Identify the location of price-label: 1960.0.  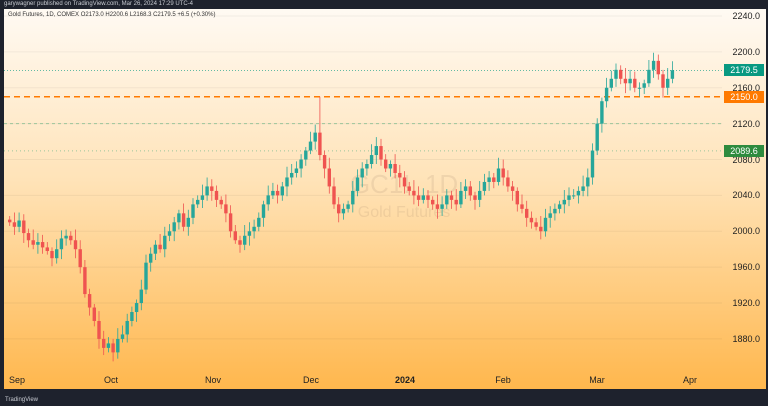
(746, 267).